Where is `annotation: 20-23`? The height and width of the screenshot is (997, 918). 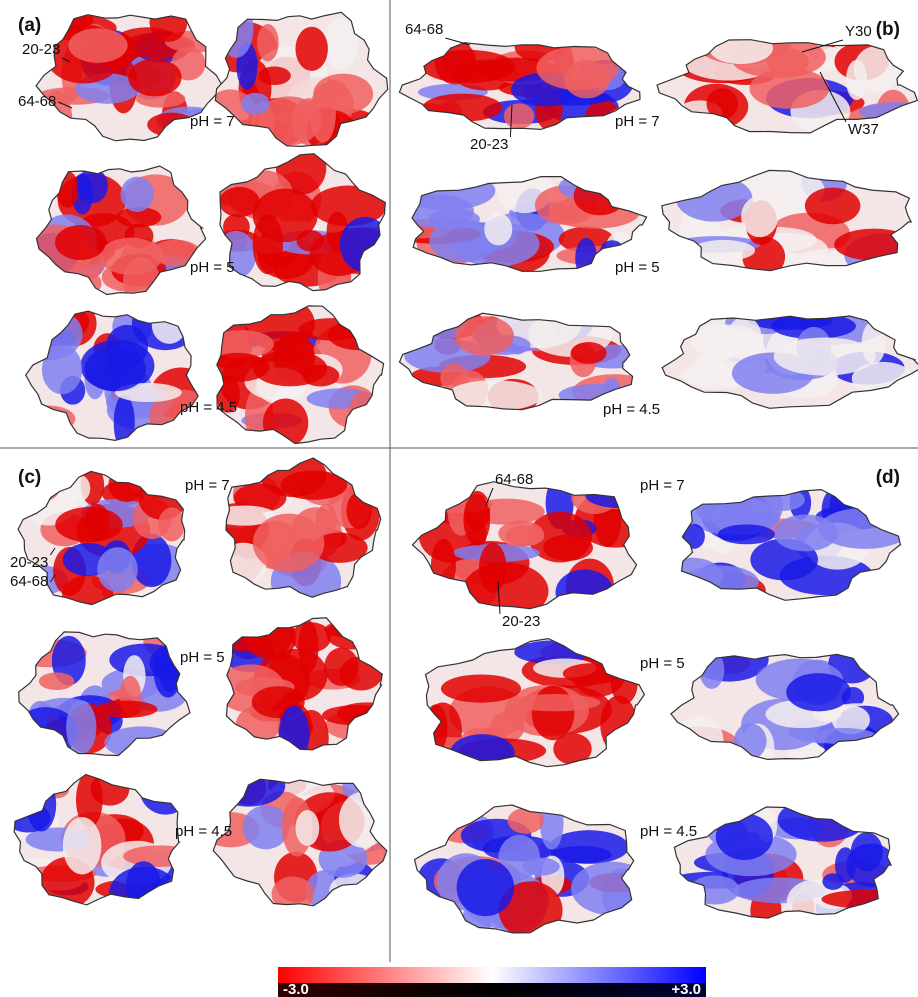 annotation: 20-23 is located at coordinates (521, 621).